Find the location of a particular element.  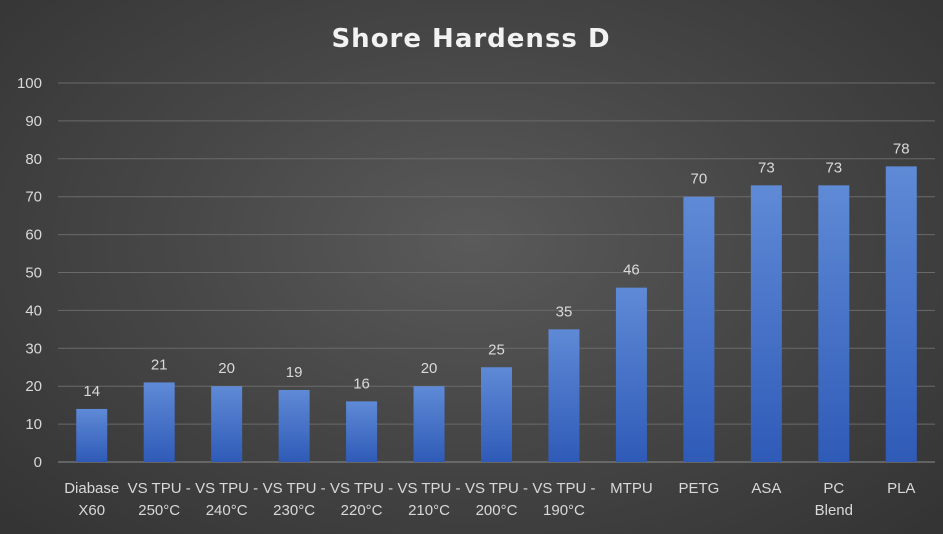

y-tick-label: 80 is located at coordinates (33, 159).